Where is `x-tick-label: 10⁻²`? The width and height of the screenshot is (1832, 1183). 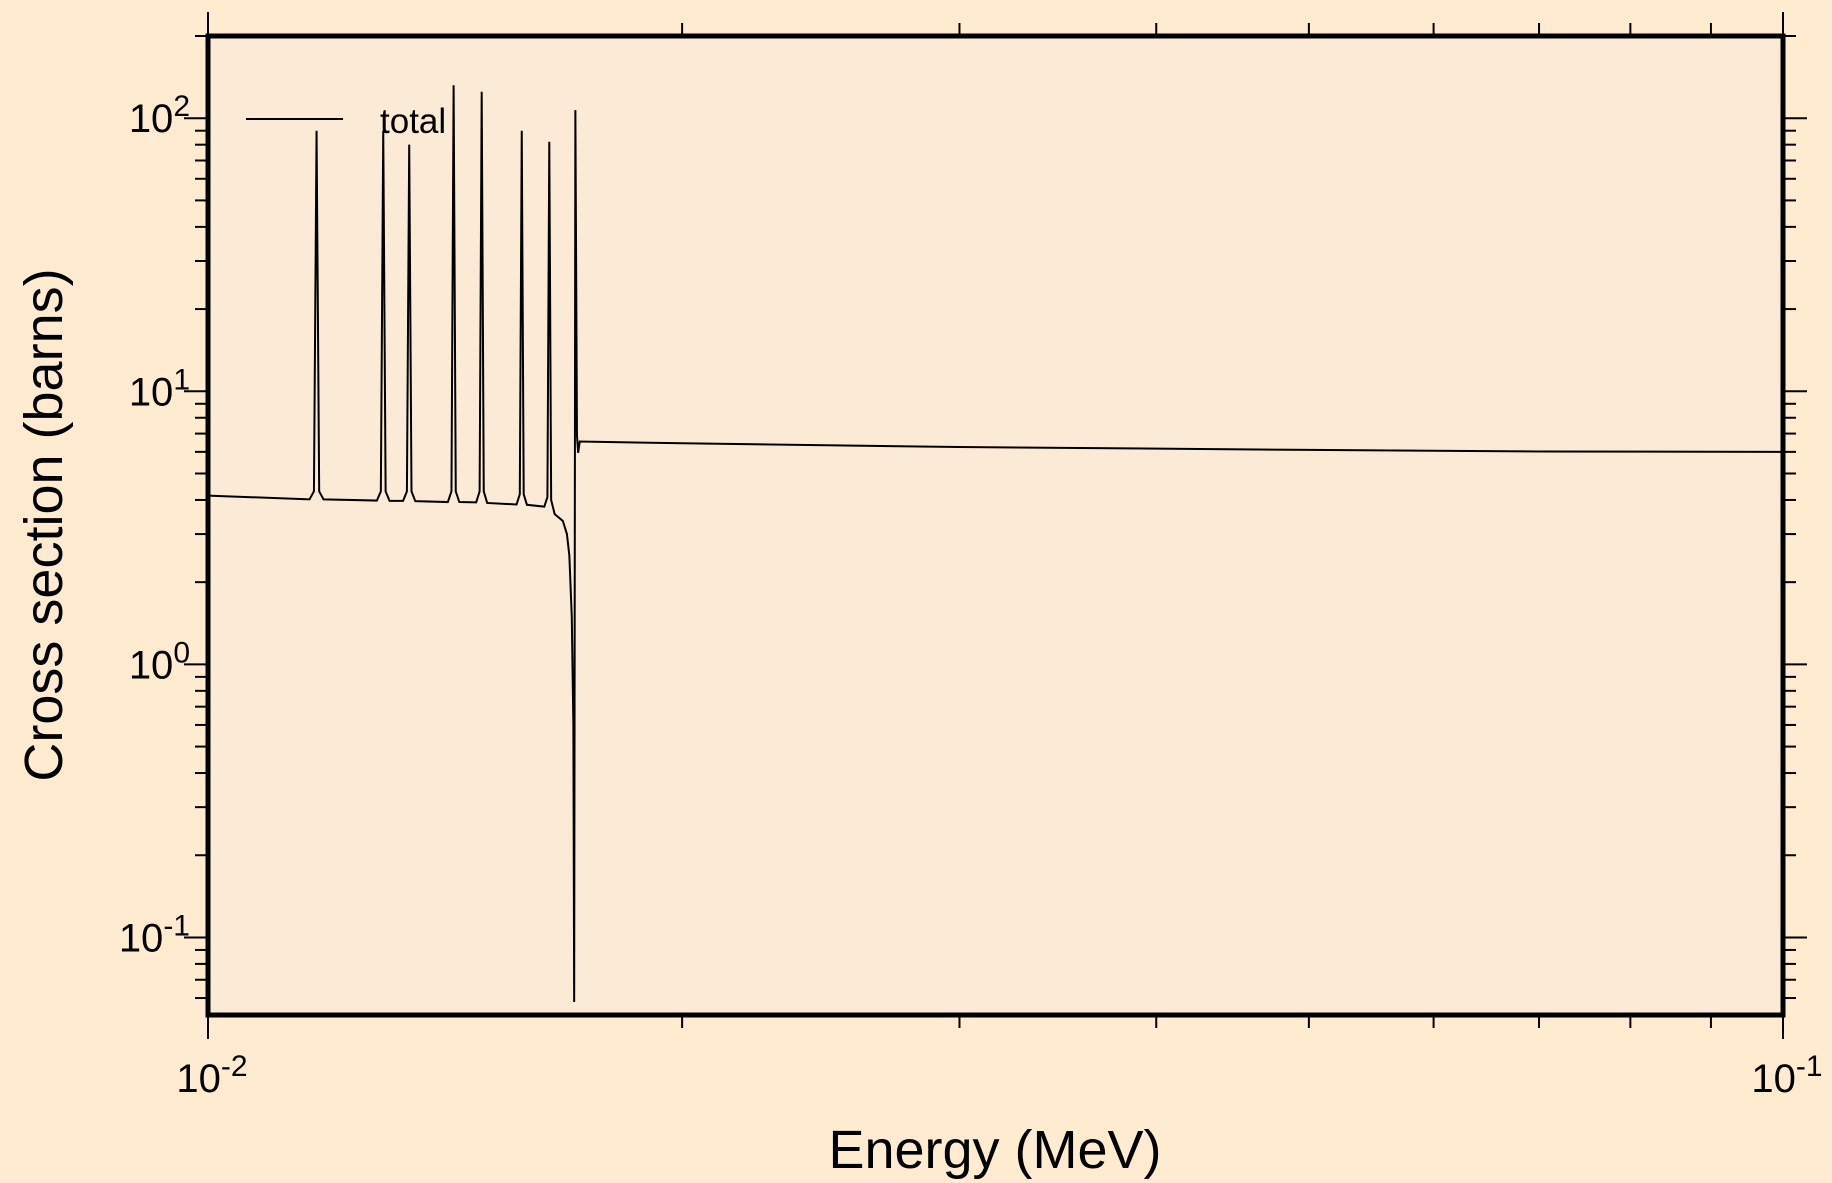 x-tick-label: 10⁻² is located at coordinates (211, 1075).